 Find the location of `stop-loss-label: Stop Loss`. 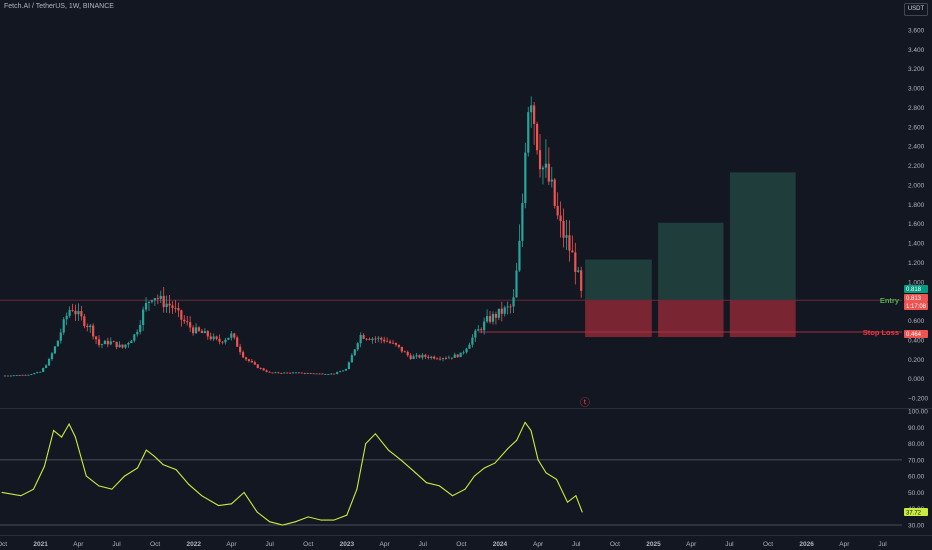

stop-loss-label: Stop Loss is located at coordinates (881, 332).